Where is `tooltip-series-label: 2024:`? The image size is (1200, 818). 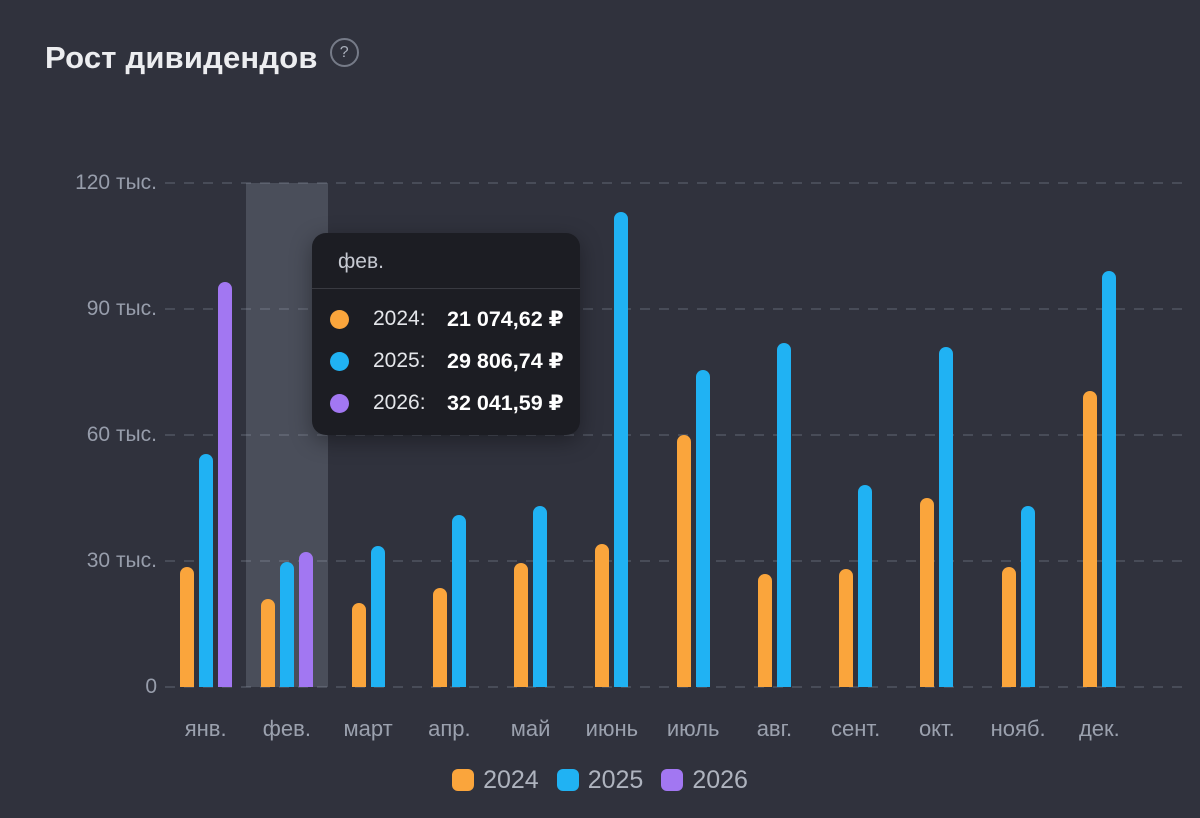 tooltip-series-label: 2024: is located at coordinates (399, 318).